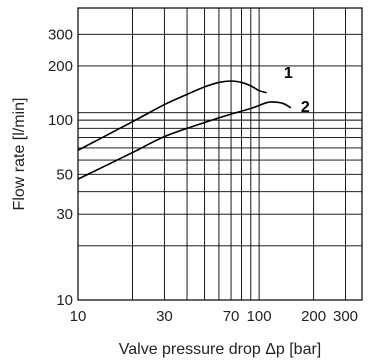 The height and width of the screenshot is (360, 369). What do you see at coordinates (78, 316) in the screenshot?
I see `x-tick-label: 10` at bounding box center [78, 316].